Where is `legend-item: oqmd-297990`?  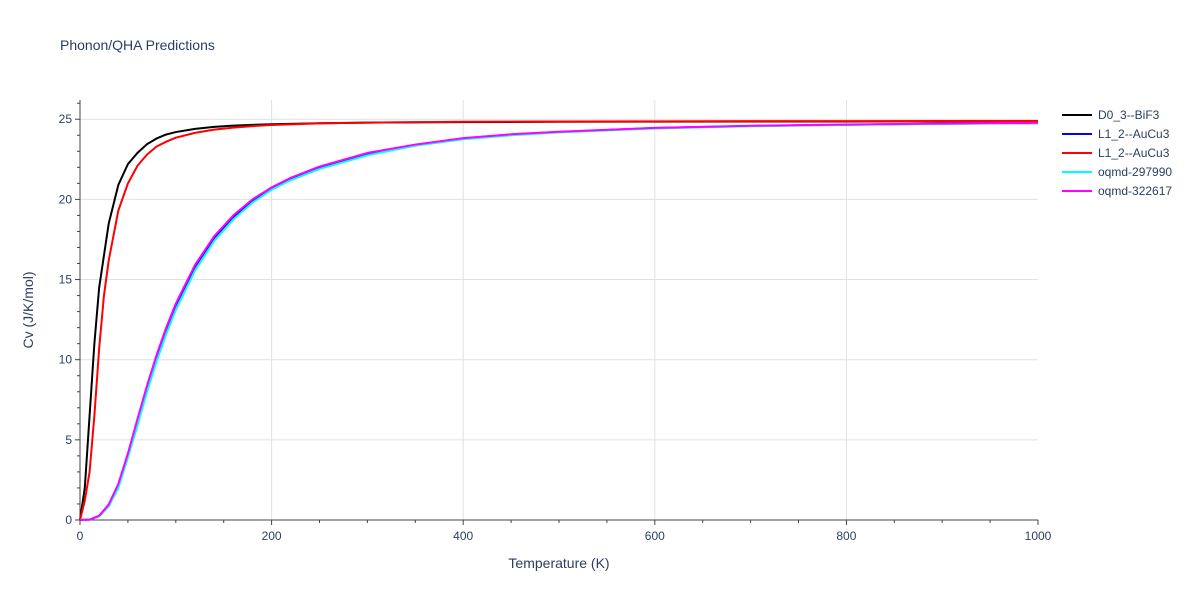 legend-item: oqmd-297990 is located at coordinates (1117, 172).